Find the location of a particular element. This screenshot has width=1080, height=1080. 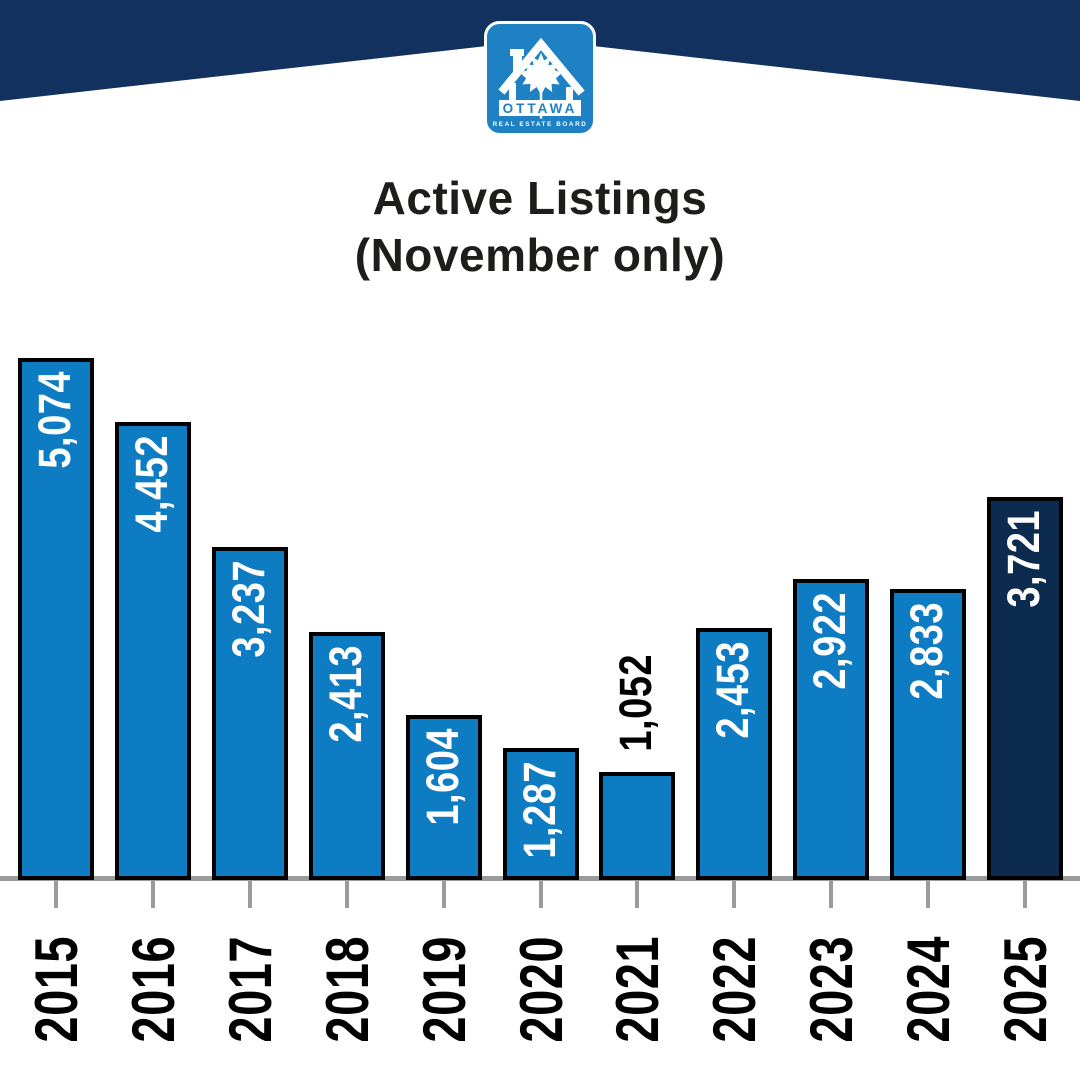

bar-value-label: 1,287 is located at coordinates (540, 810).